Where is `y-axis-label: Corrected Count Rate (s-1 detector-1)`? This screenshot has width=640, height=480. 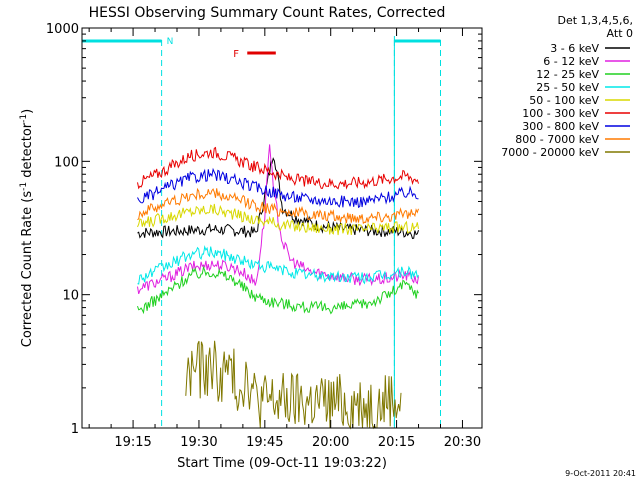
y-axis-label: Corrected Count Rate (s-1 detector-1) is located at coordinates (27, 228).